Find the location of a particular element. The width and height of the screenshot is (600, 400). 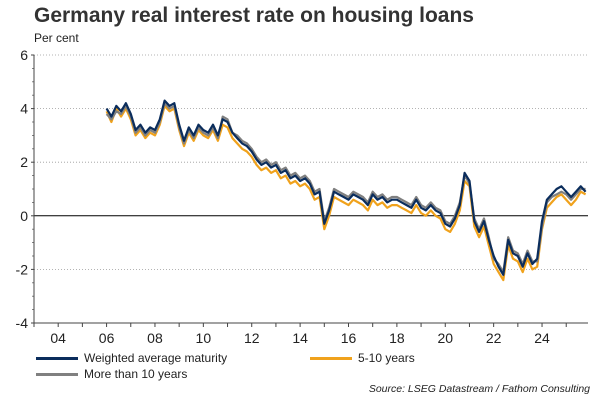

legend-label-more-than-10: More than 10 years is located at coordinates (136, 374).